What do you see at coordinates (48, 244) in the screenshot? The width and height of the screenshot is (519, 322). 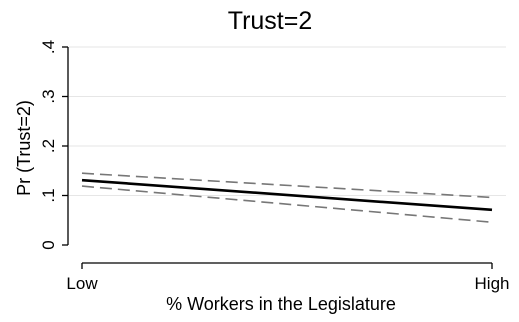 I see `y-tick-label-0: 0` at bounding box center [48, 244].